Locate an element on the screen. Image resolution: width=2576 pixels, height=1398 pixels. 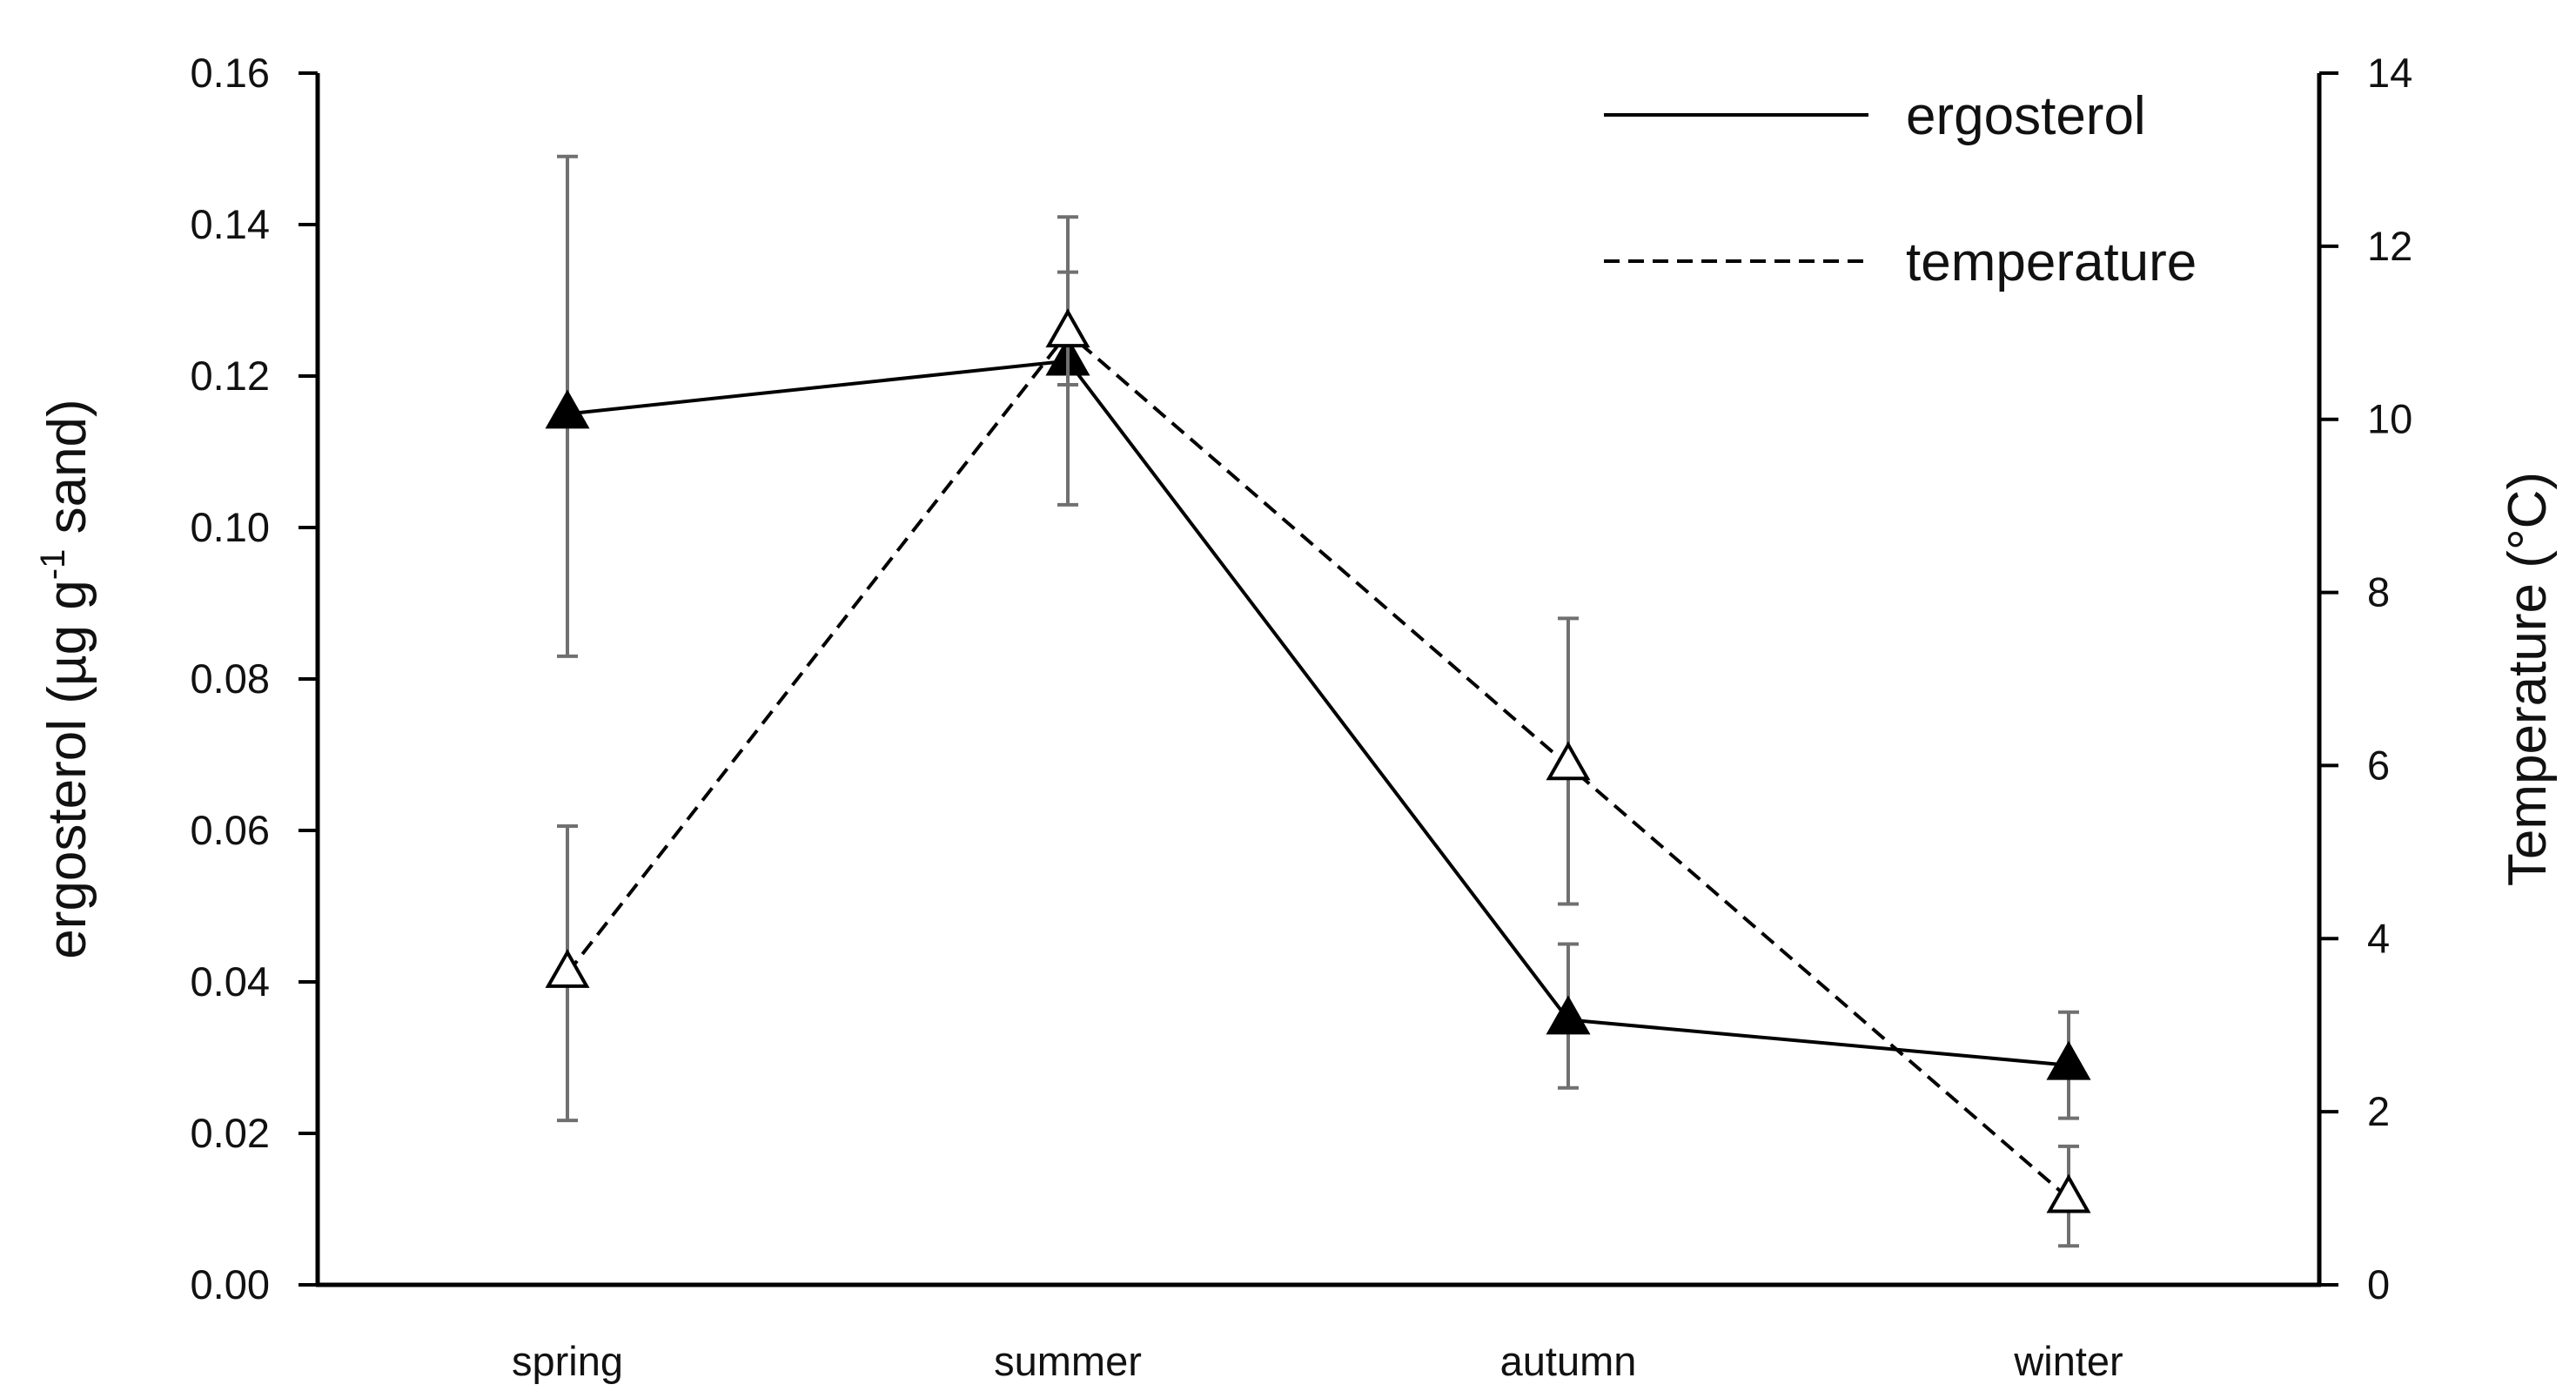
left-tick-label: 0.04 is located at coordinates (230, 981).